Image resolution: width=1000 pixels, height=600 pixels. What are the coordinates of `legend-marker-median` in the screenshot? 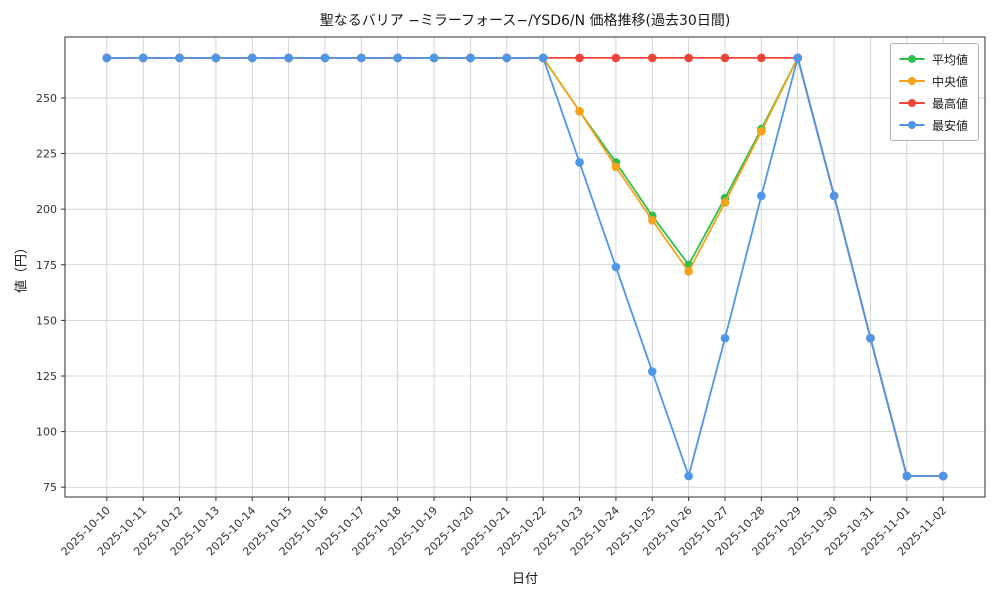 It's located at (911, 81).